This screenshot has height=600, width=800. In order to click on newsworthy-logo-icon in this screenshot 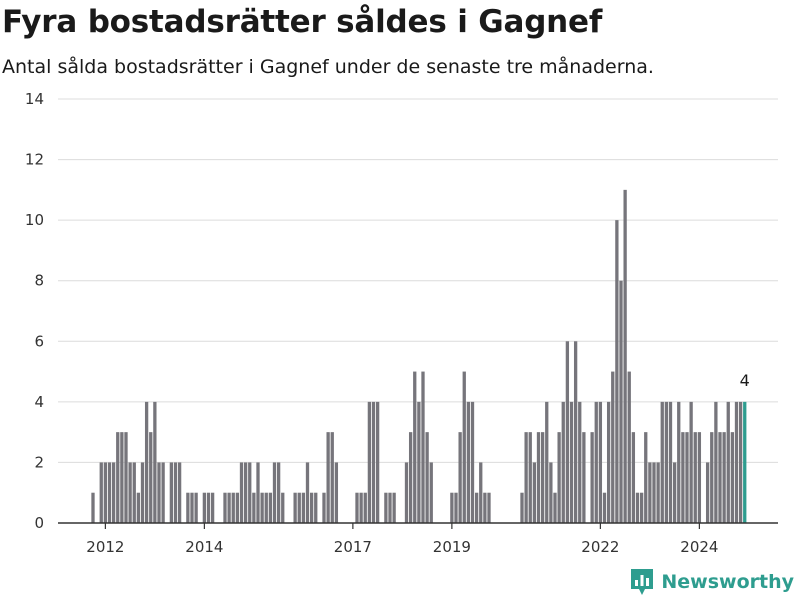, I will do `click(642, 582)`.